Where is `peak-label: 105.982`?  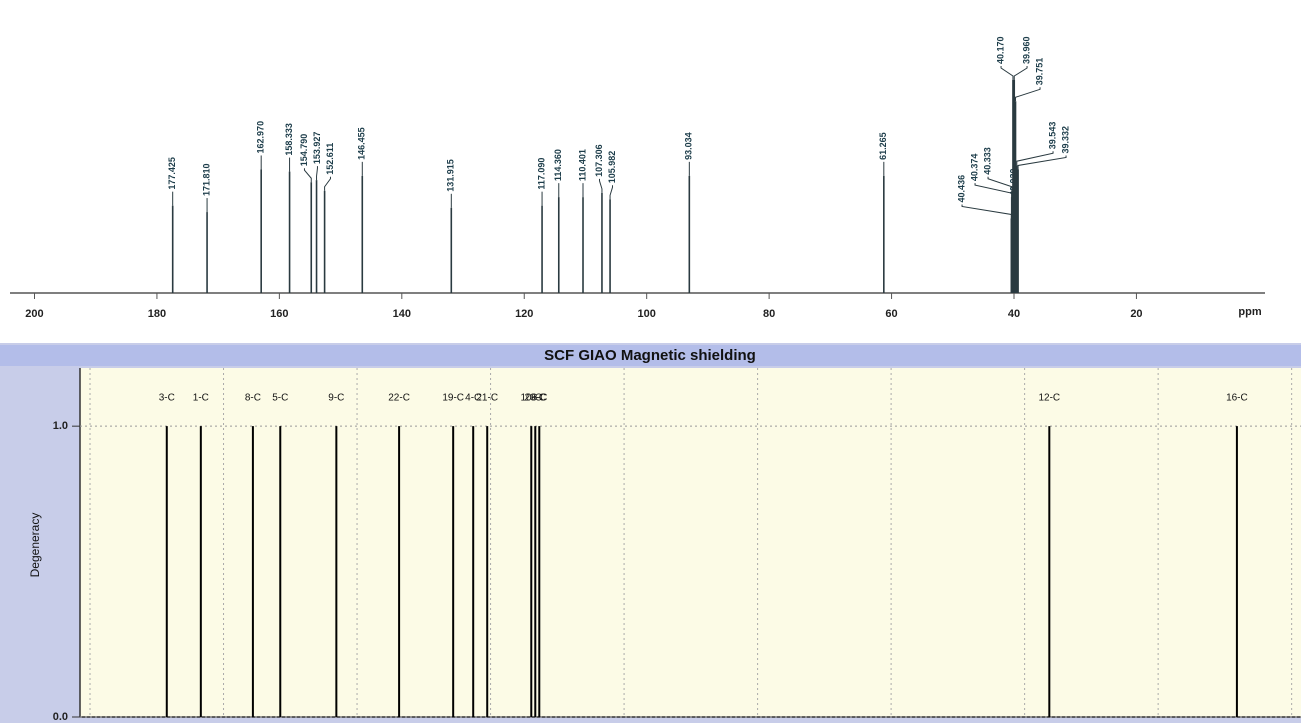 peak-label: 105.982 is located at coordinates (612, 167).